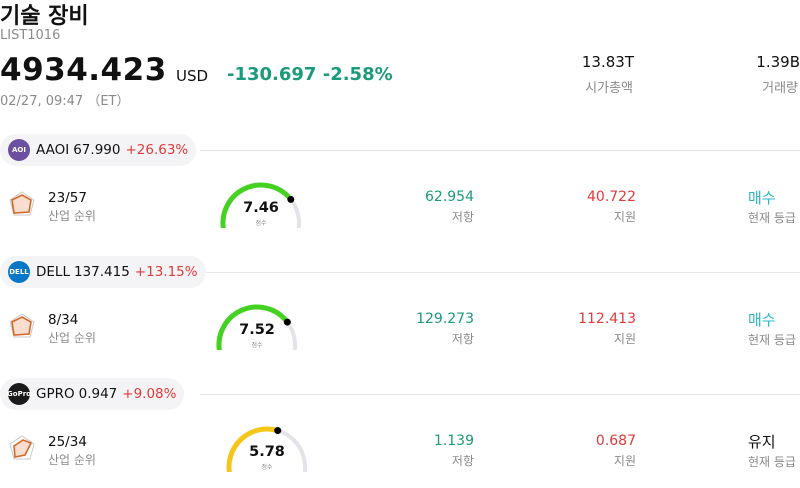 This screenshot has height=488, width=800. Describe the element at coordinates (611, 197) in the screenshot. I see `support-value: 40.722` at that location.